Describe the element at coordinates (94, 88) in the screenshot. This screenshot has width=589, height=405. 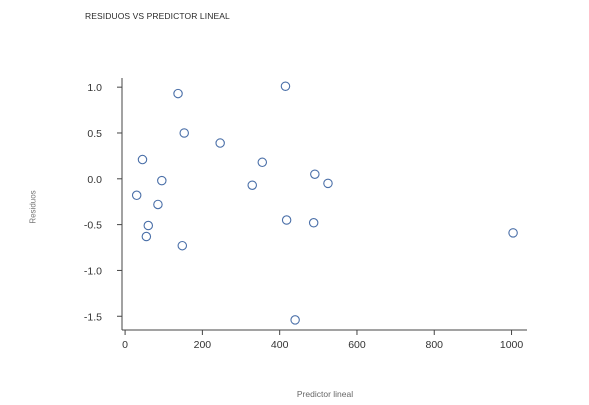
I see `y-tick-label: 1.0` at that location.